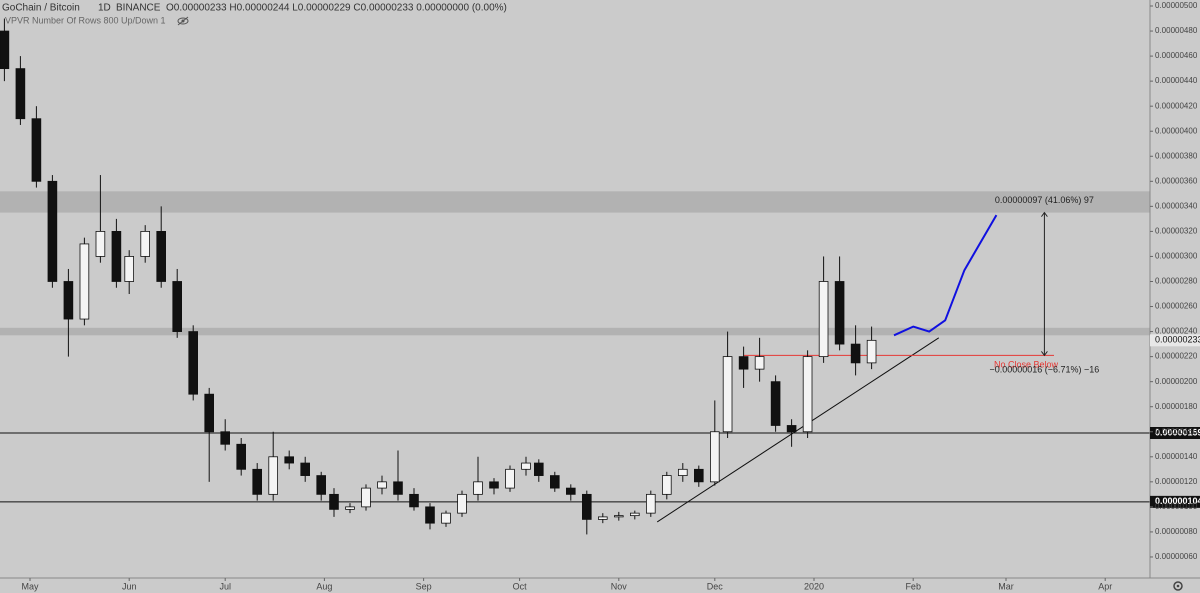 The image size is (1200, 593). What do you see at coordinates (1178, 586) in the screenshot?
I see `settings-icon` at bounding box center [1178, 586].